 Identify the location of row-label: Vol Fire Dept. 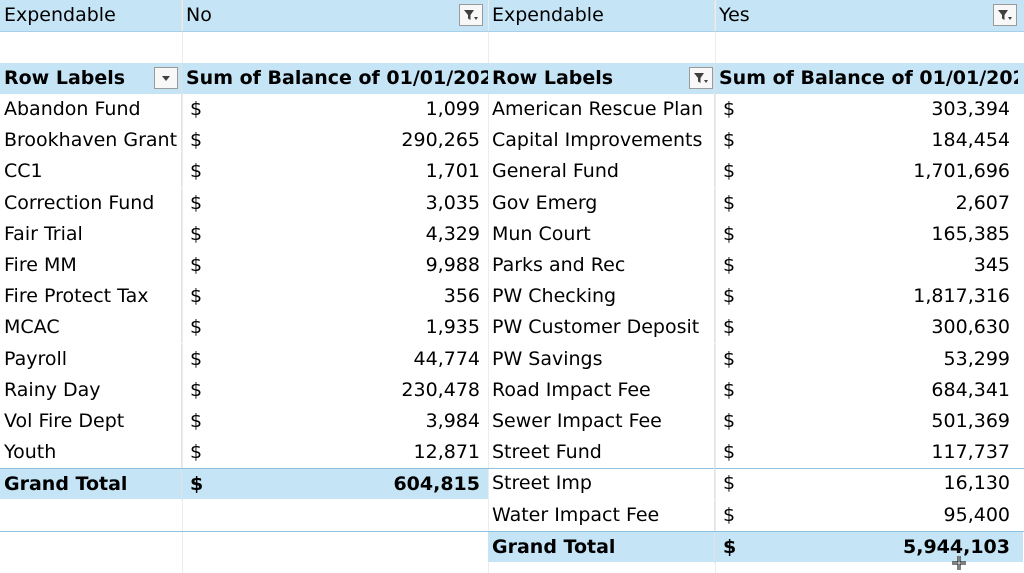
(91, 421).